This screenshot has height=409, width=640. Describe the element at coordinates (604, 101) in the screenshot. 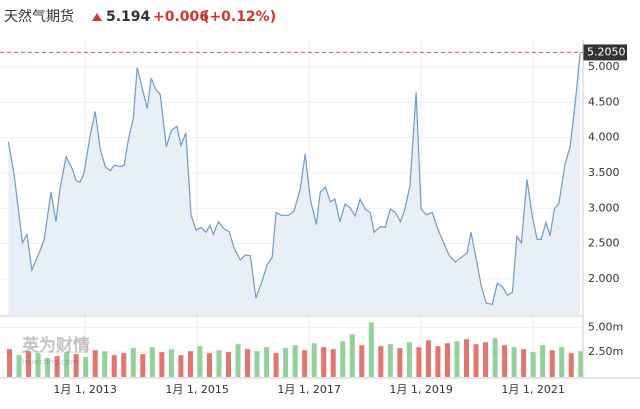

I see `y-tick-label: 4.500` at that location.